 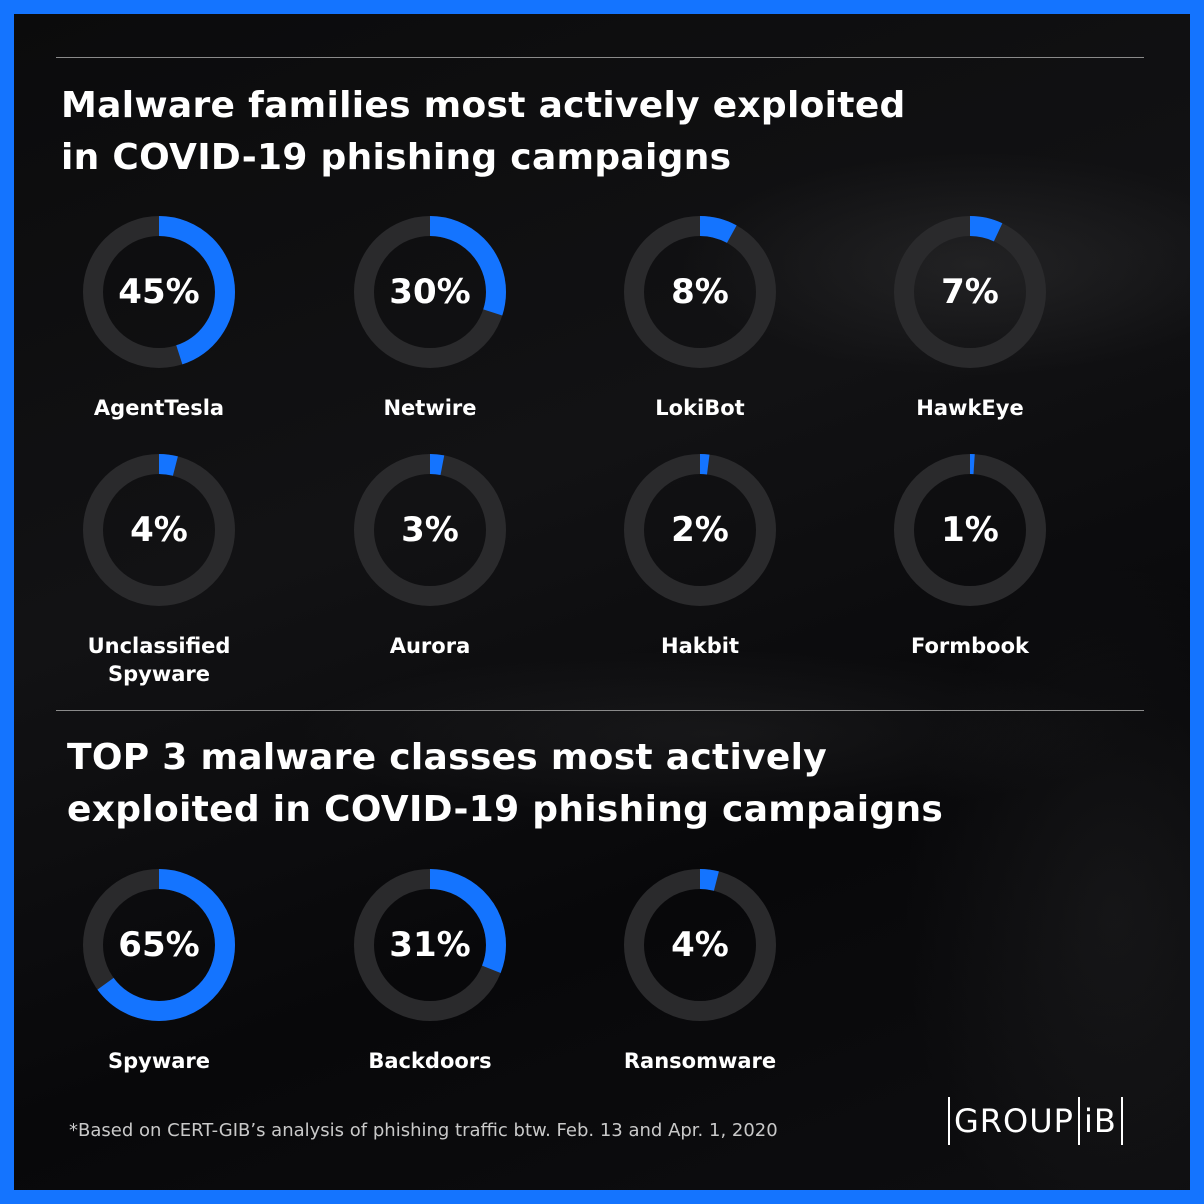 I want to click on donut-label-unclassified-spyware: Unclassified Spyware, so click(x=159, y=660).